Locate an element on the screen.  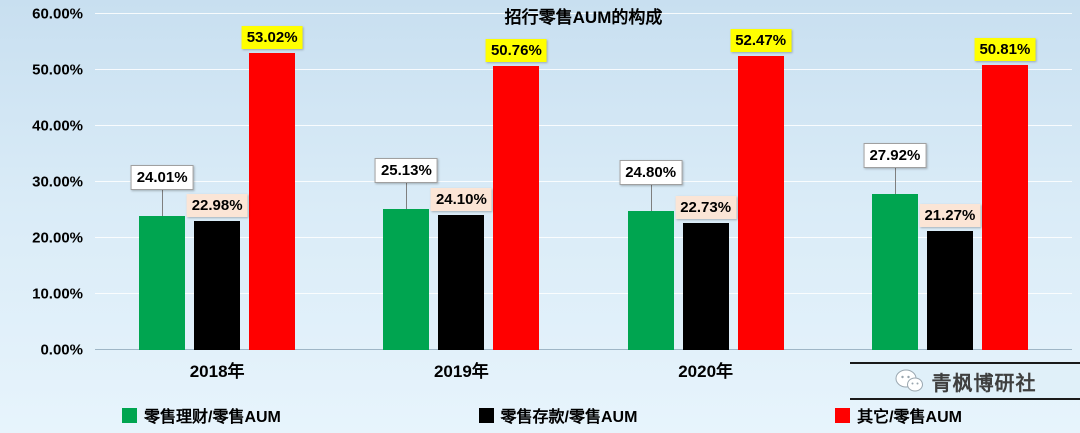
y-tick-label: 10.00% is located at coordinates (57, 294).